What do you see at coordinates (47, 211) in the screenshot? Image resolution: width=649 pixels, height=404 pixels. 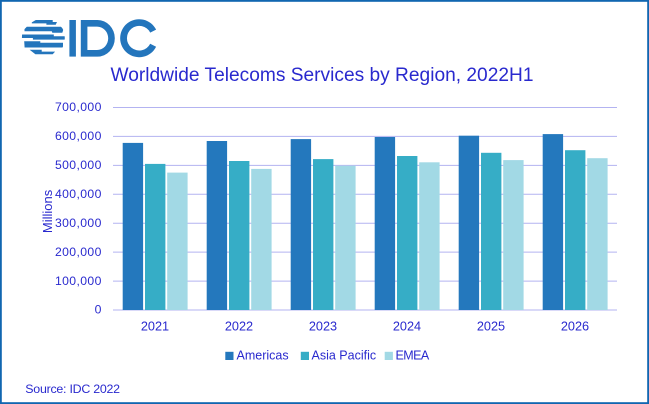 I see `svg-text: Millions` at bounding box center [47, 211].